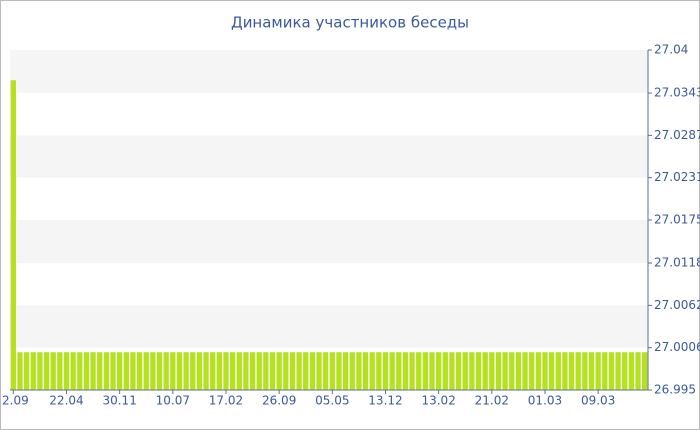  Describe the element at coordinates (492, 401) in the screenshot. I see `x-tick-label: 21.02` at that location.